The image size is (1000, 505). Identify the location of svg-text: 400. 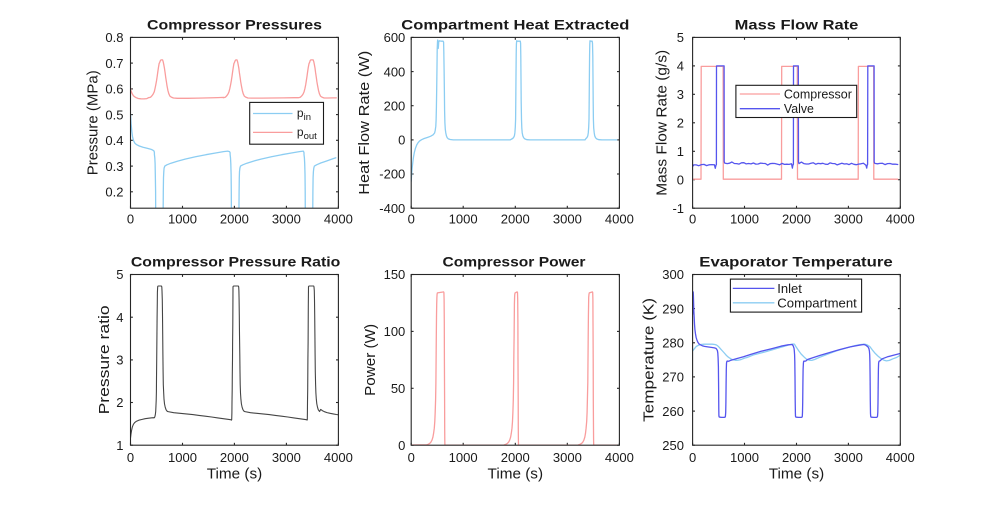
(395, 71).